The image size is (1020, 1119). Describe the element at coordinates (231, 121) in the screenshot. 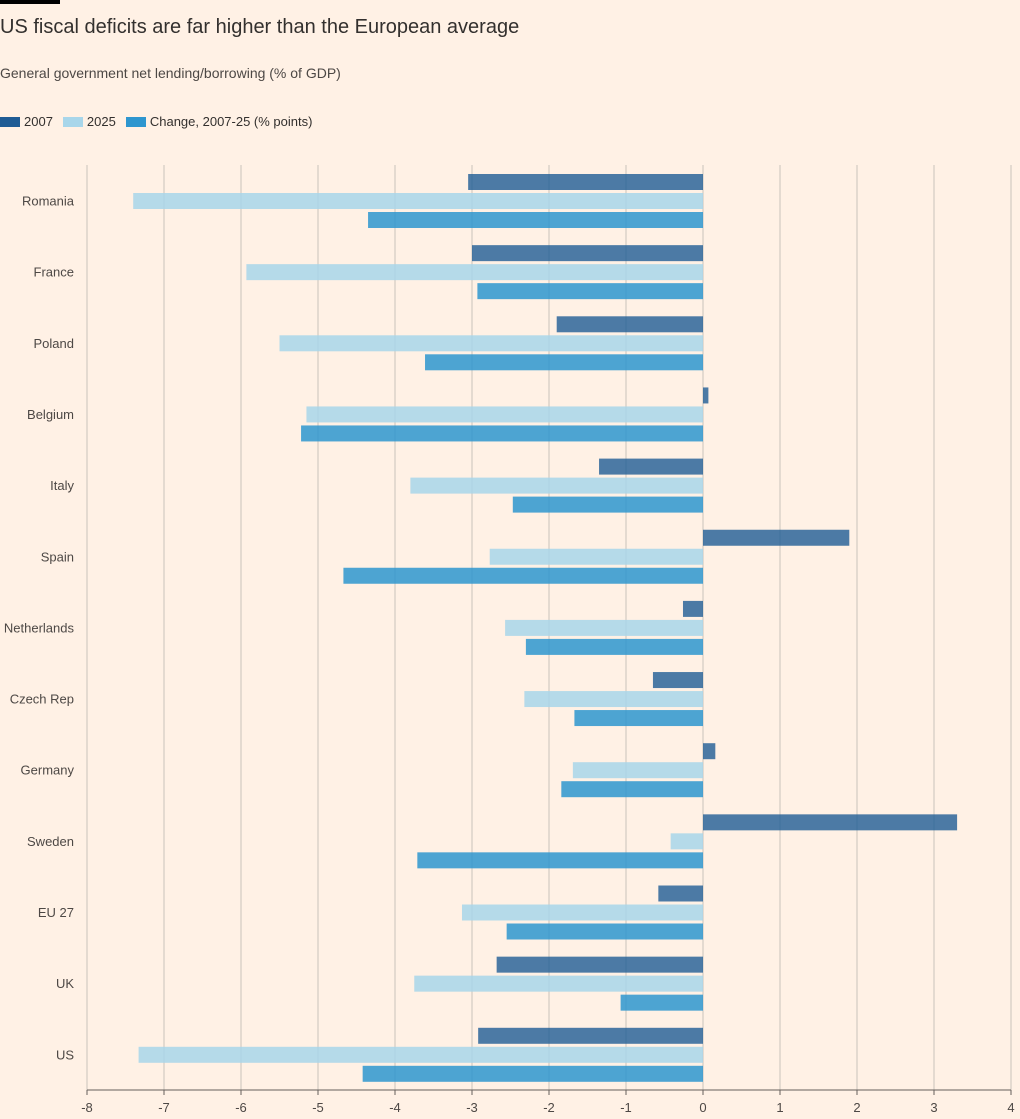

I see `legend-label-change: Change, 2007-25 (% points)` at that location.